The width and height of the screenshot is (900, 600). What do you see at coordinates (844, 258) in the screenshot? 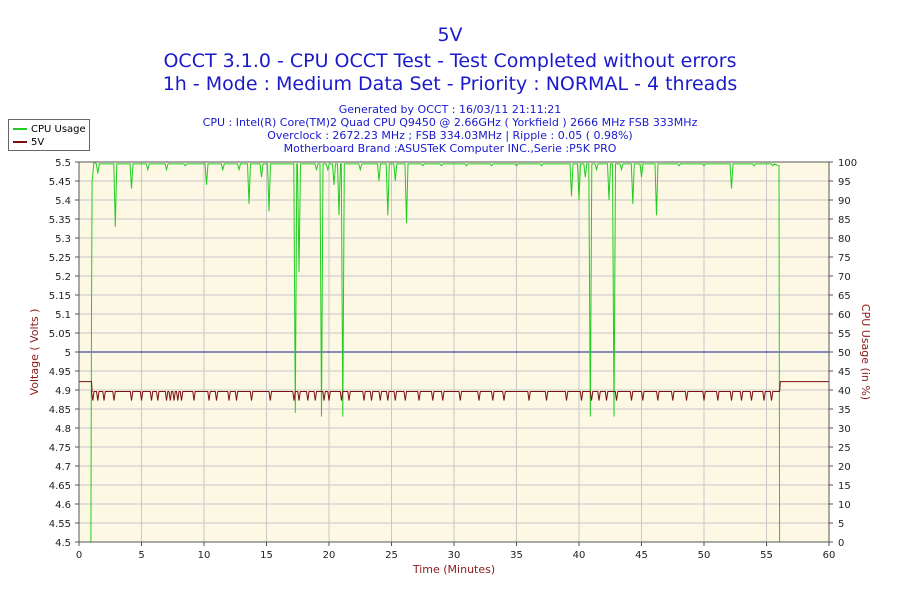
I see `y-right-tick-label: 75` at bounding box center [844, 258].